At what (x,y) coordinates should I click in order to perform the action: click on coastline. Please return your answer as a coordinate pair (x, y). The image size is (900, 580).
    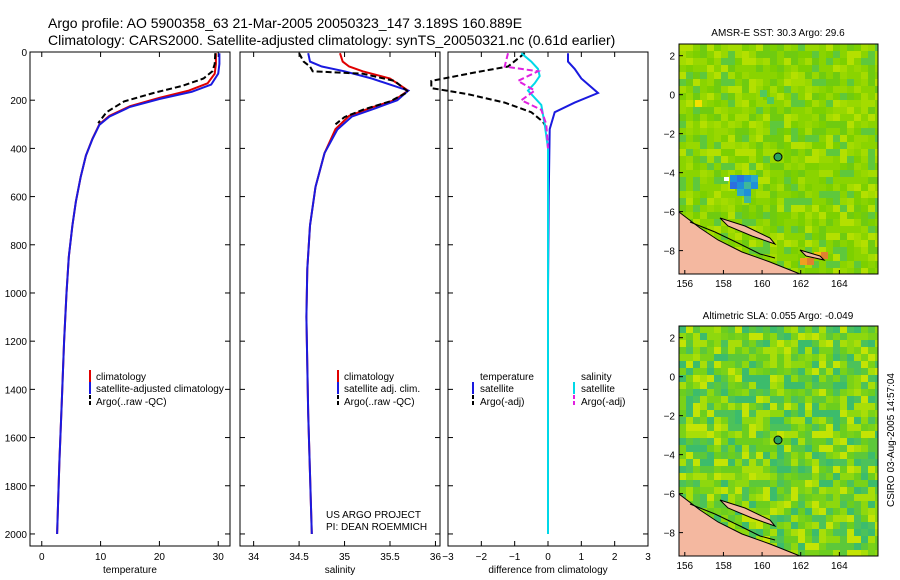
    Looking at the image, I should click on (732, 522).